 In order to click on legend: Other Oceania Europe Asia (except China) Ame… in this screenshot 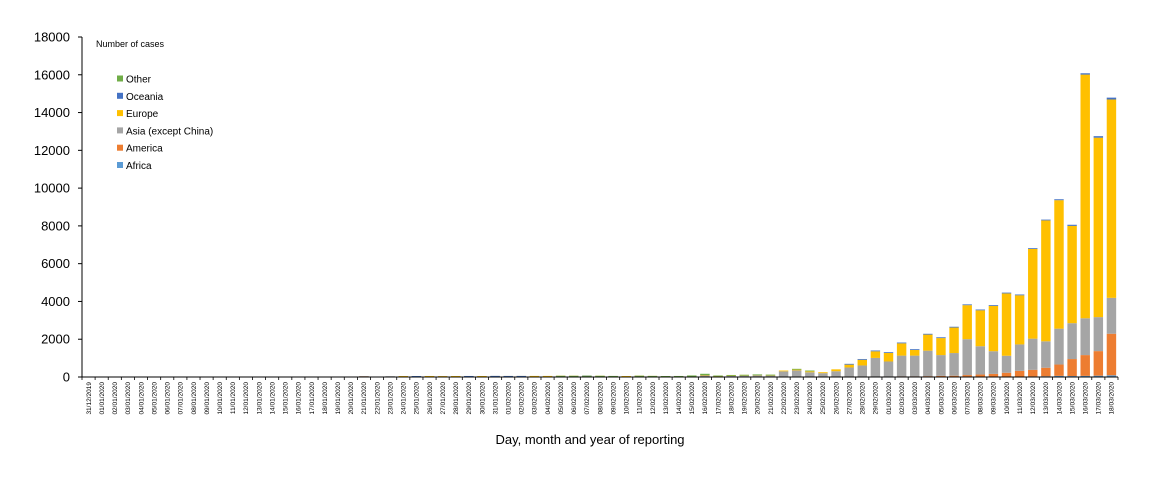, I will do `click(165, 123)`.